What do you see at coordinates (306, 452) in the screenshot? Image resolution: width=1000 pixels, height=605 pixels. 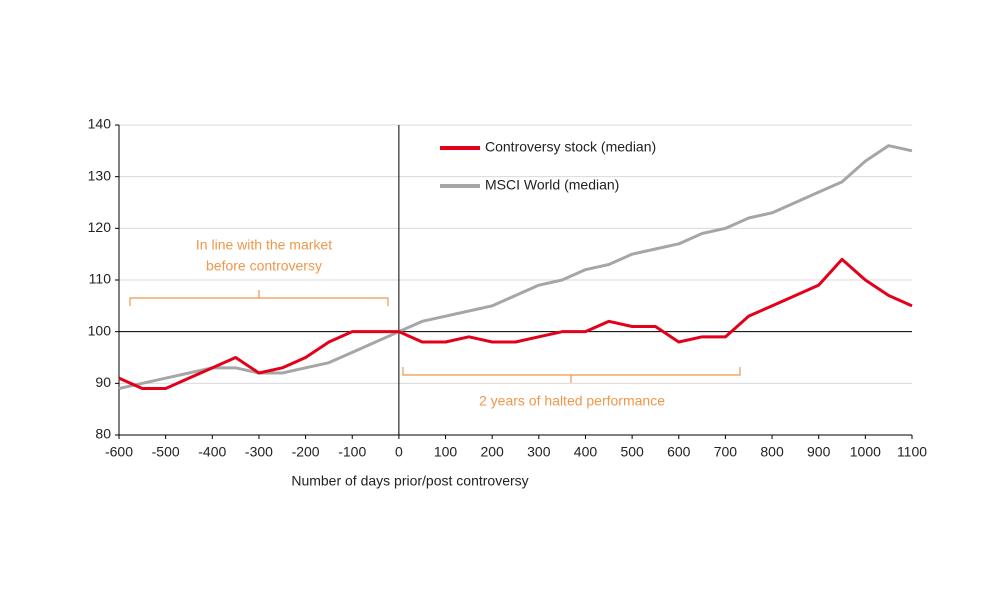 I see `x-tick-label: -200` at bounding box center [306, 452].